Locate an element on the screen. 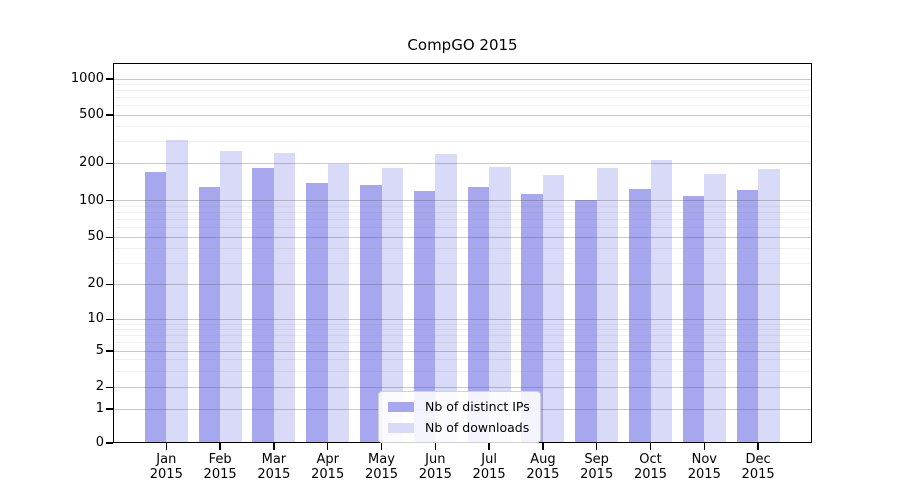 The image size is (900, 500). y-tick-label: 1 is located at coordinates (99, 408).